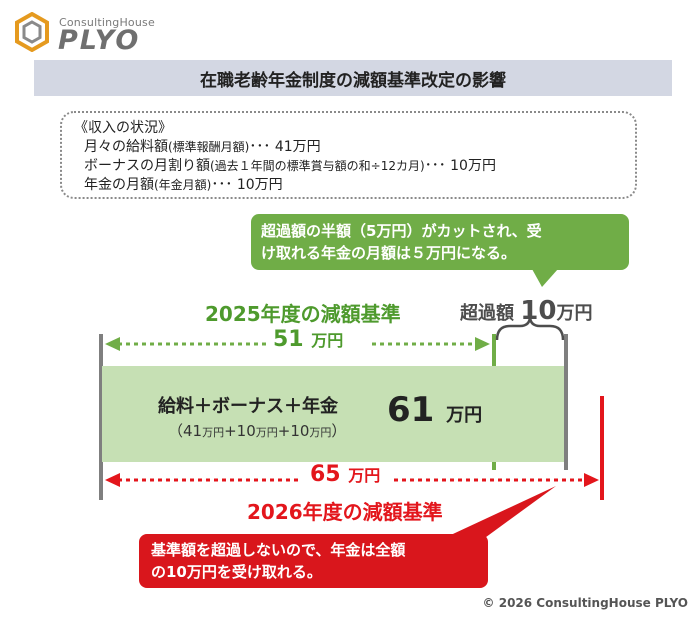 The height and width of the screenshot is (618, 700). What do you see at coordinates (339, 431) in the screenshot?
I see `breakdown-close: ）` at bounding box center [339, 431].